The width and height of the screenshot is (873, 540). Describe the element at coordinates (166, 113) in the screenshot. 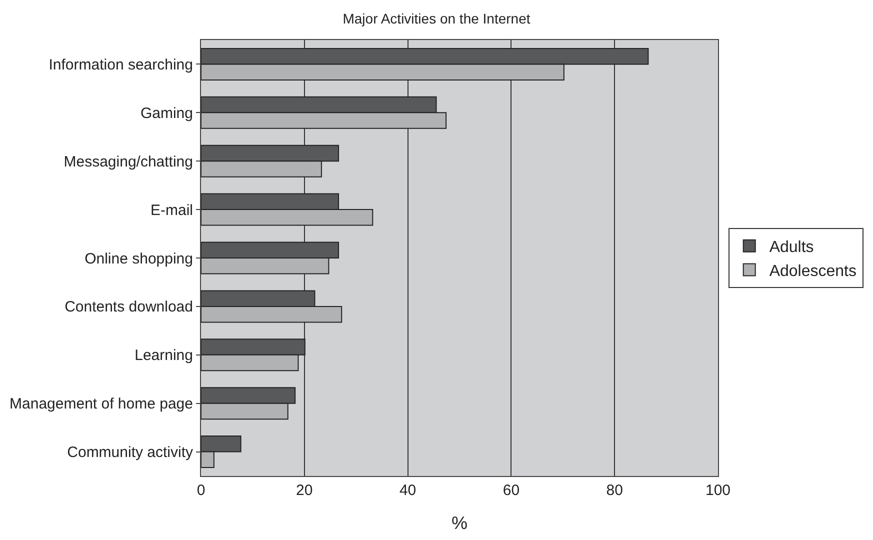

I see `y-tick-label: Gaming` at that location.